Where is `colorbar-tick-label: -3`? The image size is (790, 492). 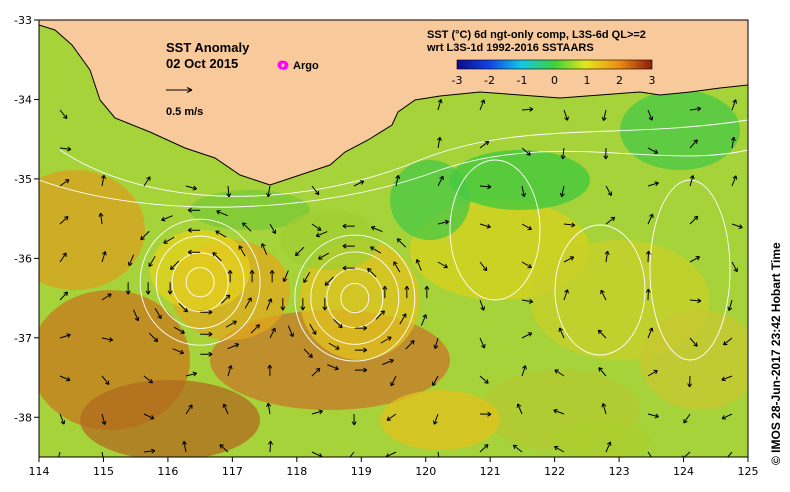 colorbar-tick-label: -3 is located at coordinates (457, 80).